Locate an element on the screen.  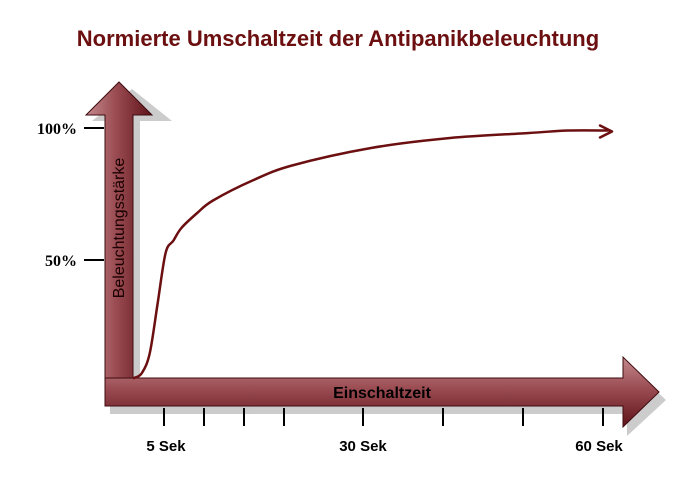
x-axis-label: Einschaltzeit is located at coordinates (382, 393).